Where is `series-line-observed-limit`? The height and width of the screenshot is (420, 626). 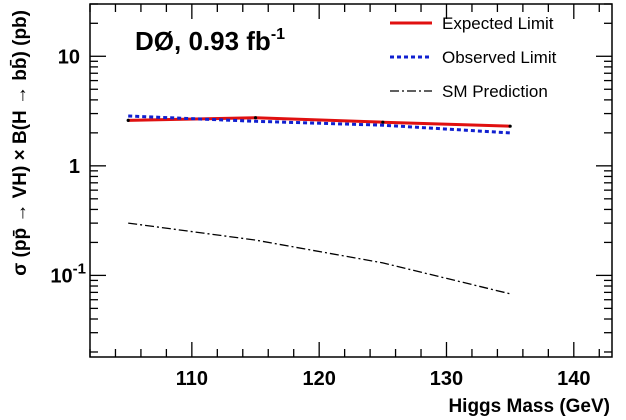
series-line-observed-limit is located at coordinates (319, 124).